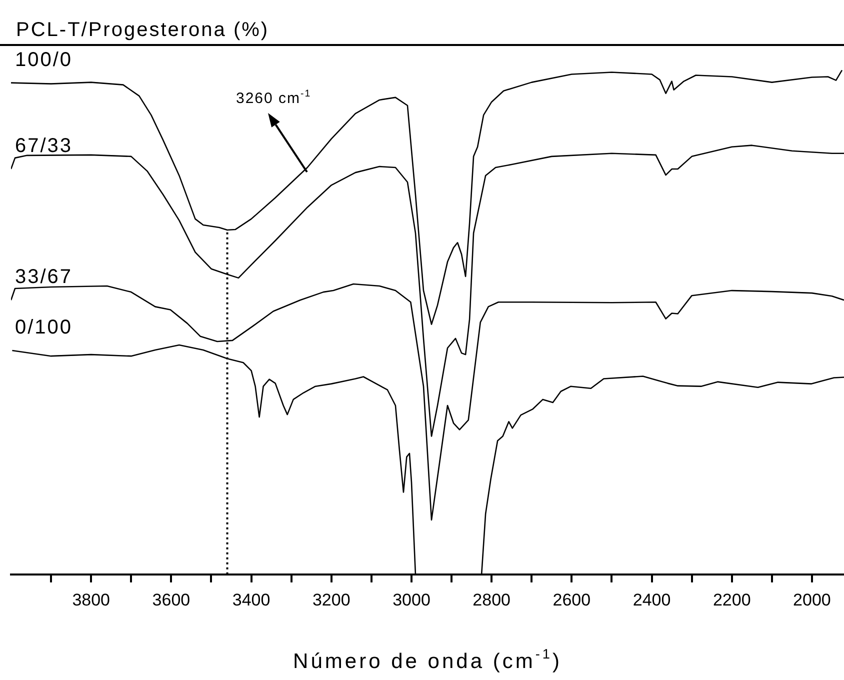 The image size is (844, 680). What do you see at coordinates (491, 600) in the screenshot?
I see `x-tick-label: 2800` at bounding box center [491, 600].